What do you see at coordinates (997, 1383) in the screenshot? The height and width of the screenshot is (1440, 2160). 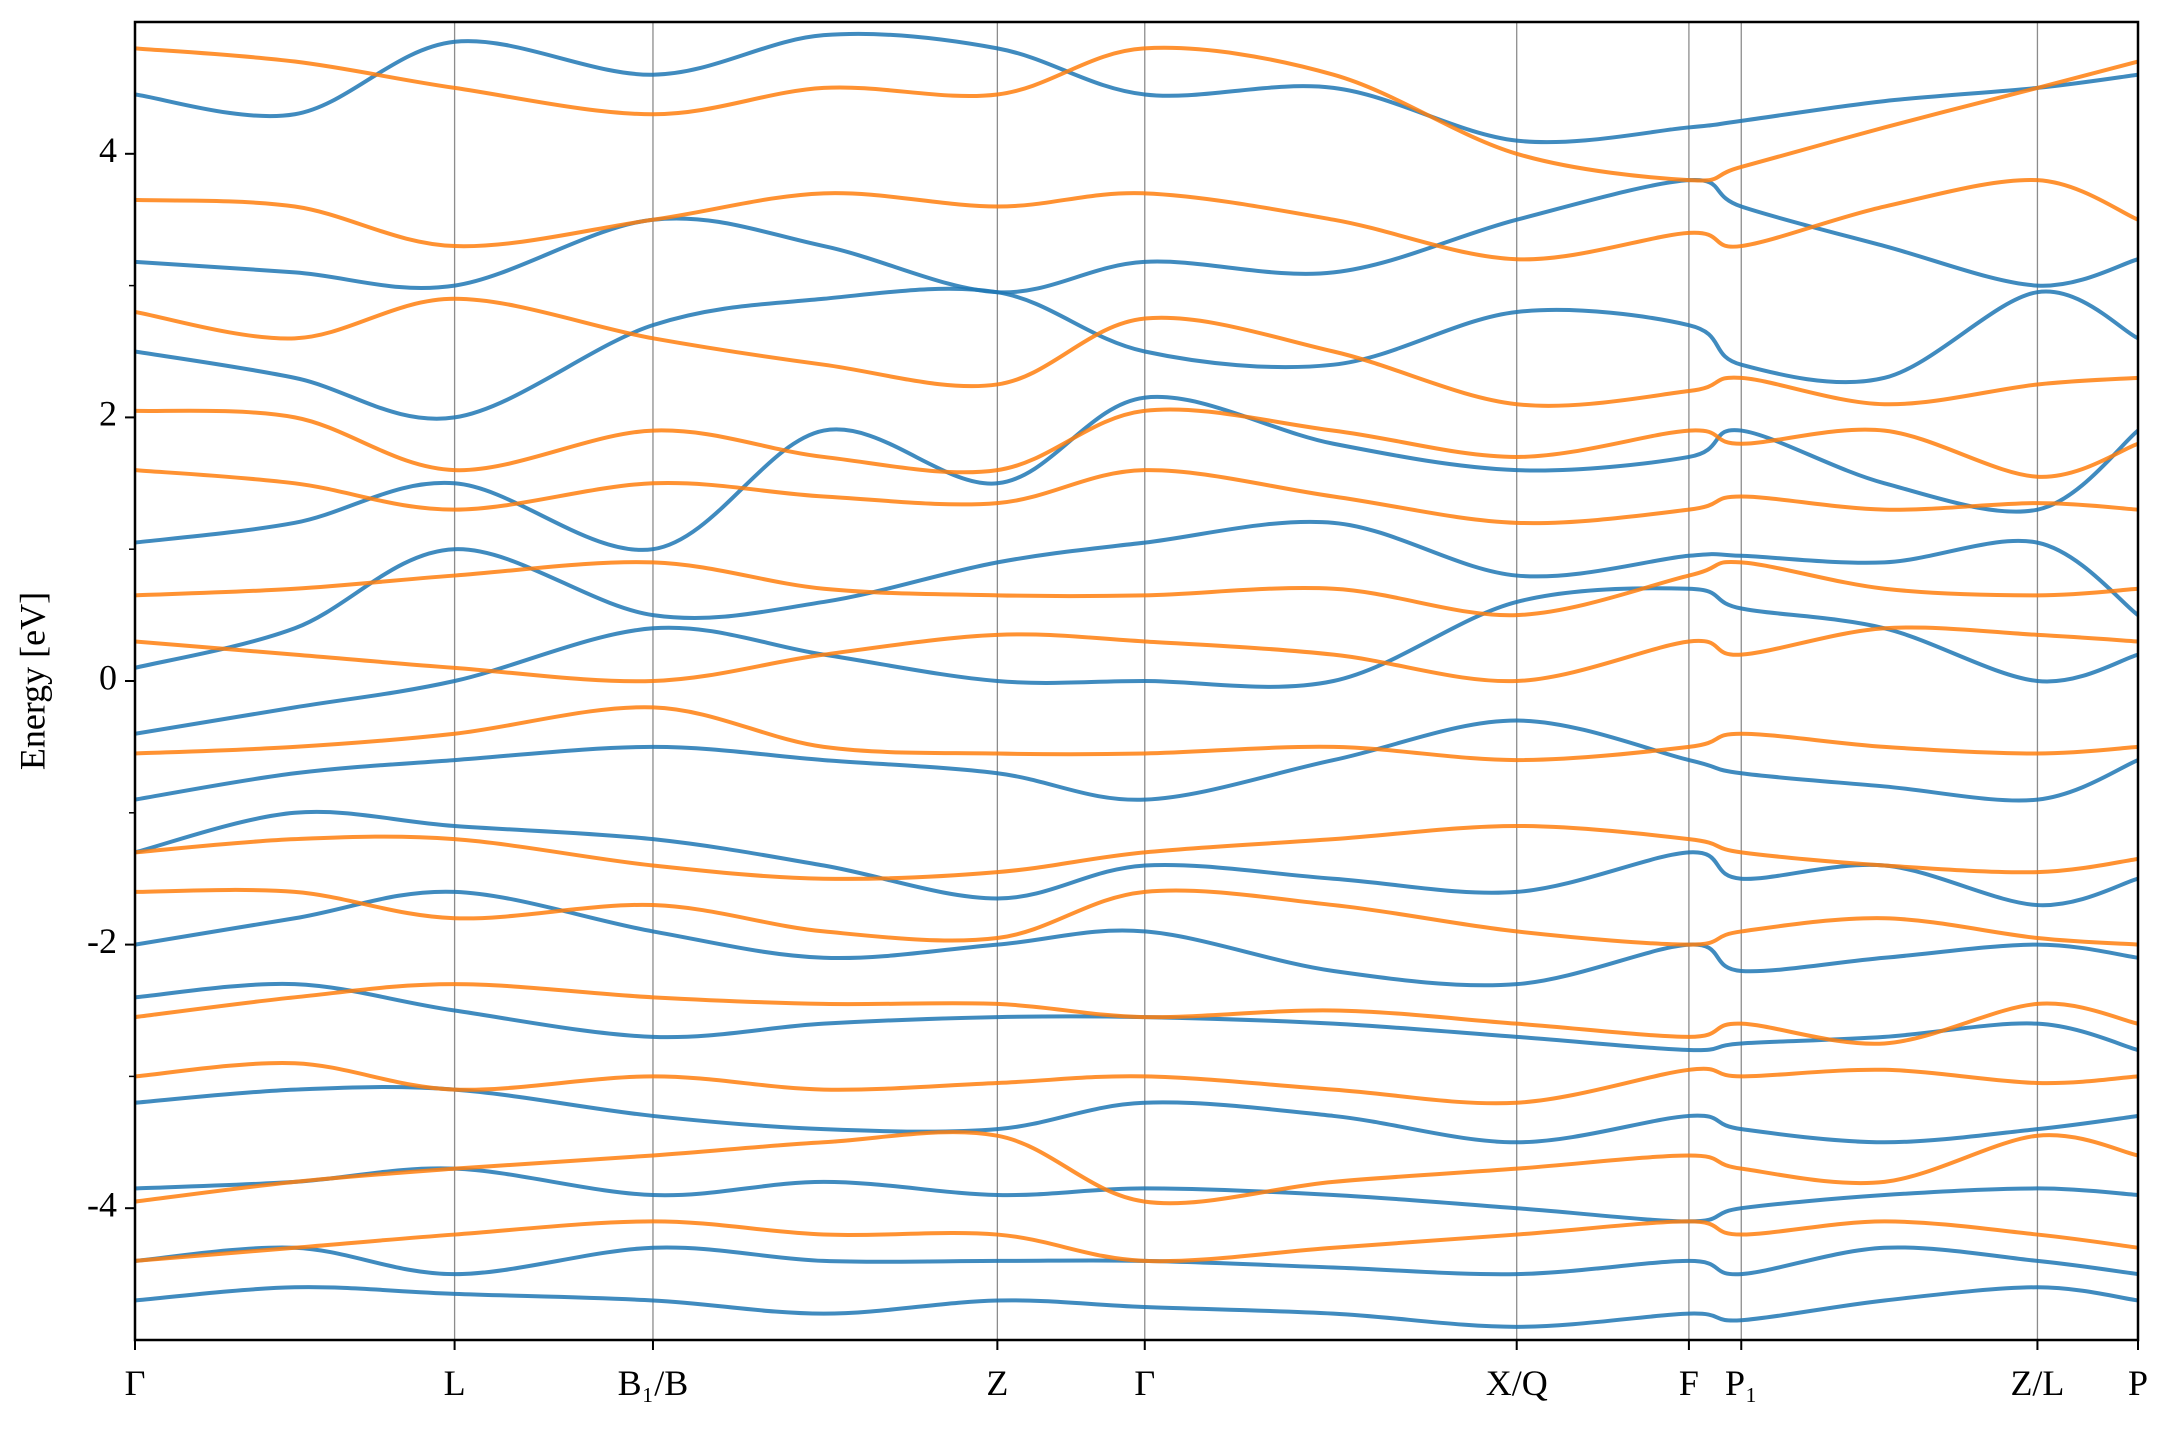 I see `x-tick-label: Z` at bounding box center [997, 1383].